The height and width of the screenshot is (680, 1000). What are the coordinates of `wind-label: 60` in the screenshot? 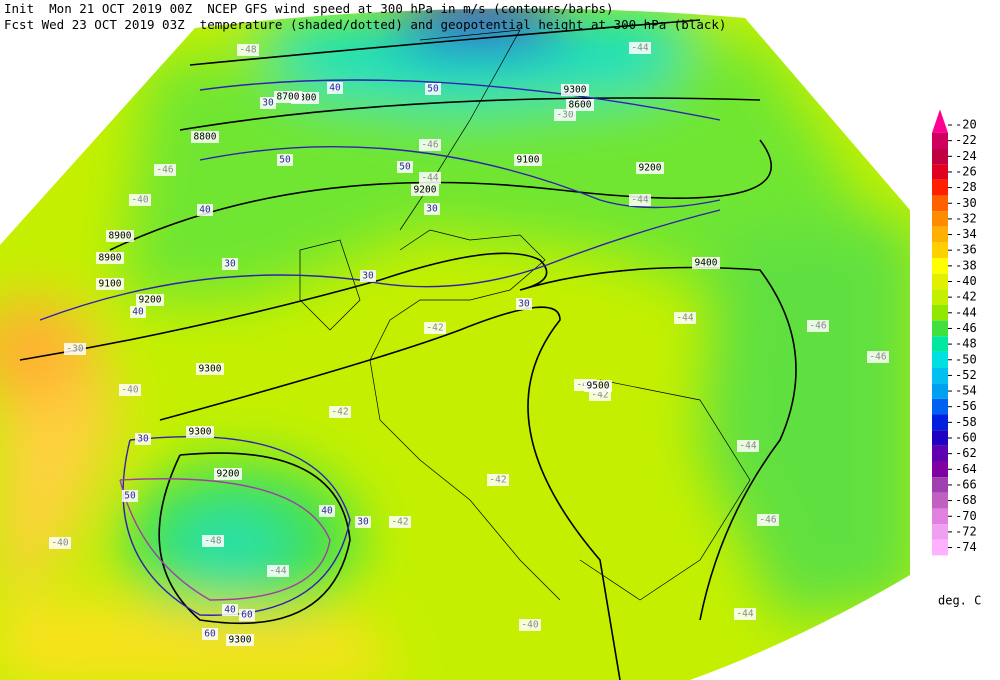 It's located at (210, 634).